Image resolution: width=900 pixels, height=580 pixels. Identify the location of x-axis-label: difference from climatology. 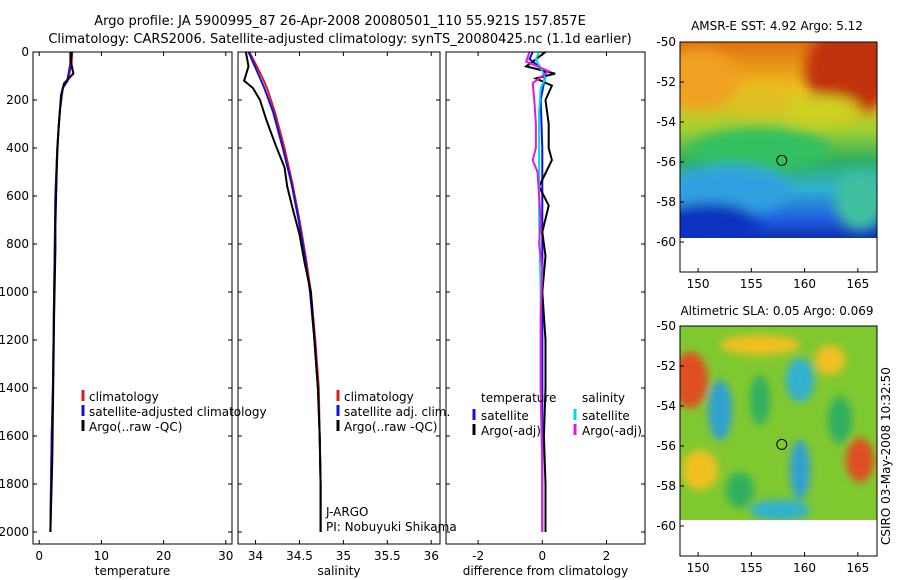
(546, 571).